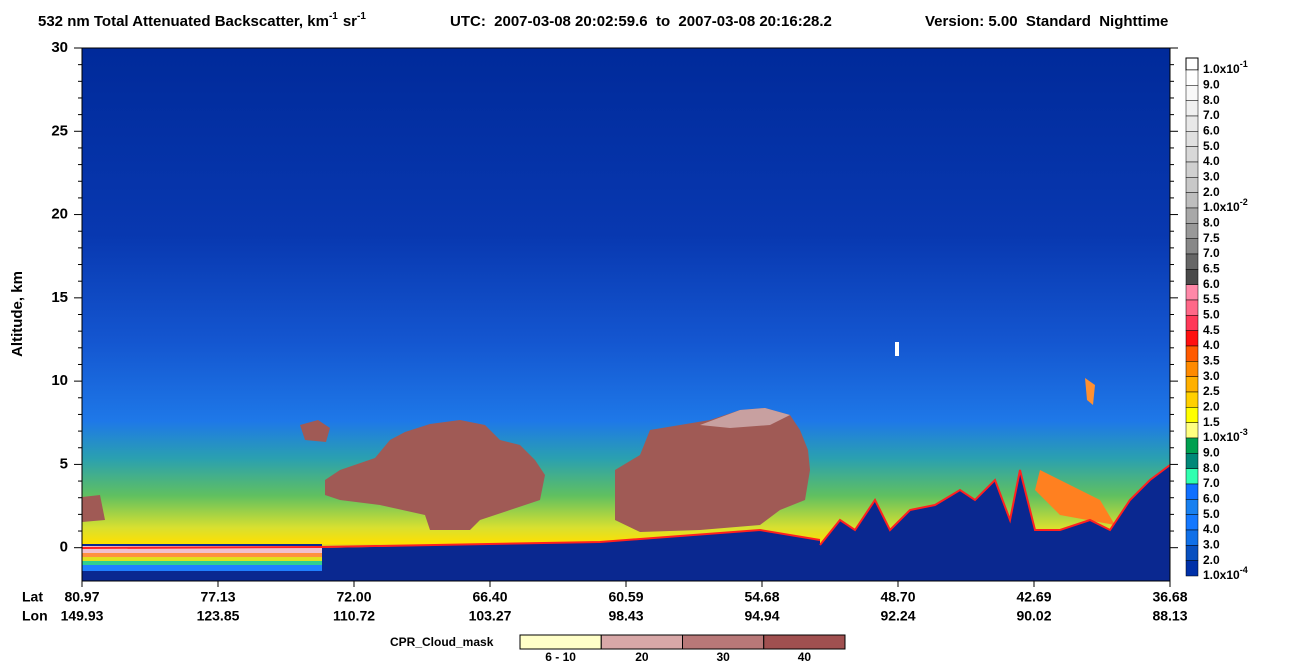  What do you see at coordinates (625, 597) in the screenshot?
I see `x-tick-label: 60.59` at bounding box center [625, 597].